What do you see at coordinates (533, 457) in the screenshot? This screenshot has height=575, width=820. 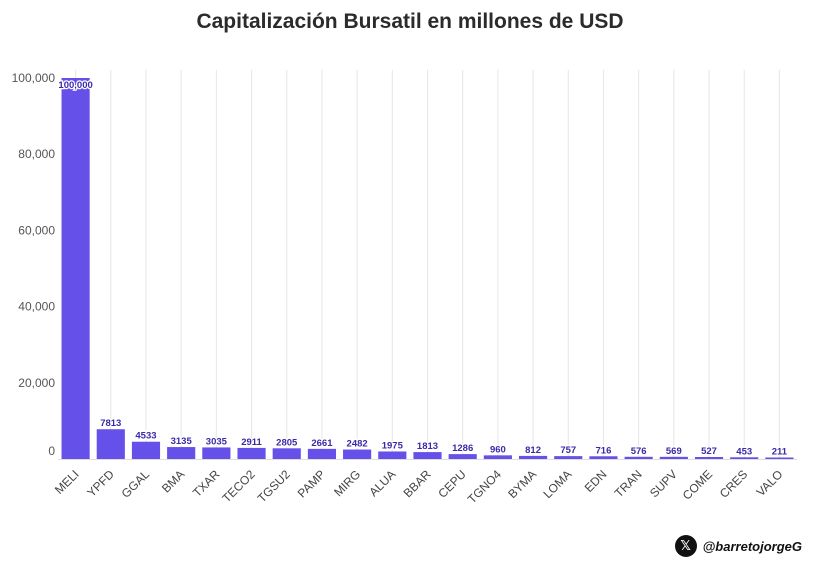 I see `bar-byma` at bounding box center [533, 457].